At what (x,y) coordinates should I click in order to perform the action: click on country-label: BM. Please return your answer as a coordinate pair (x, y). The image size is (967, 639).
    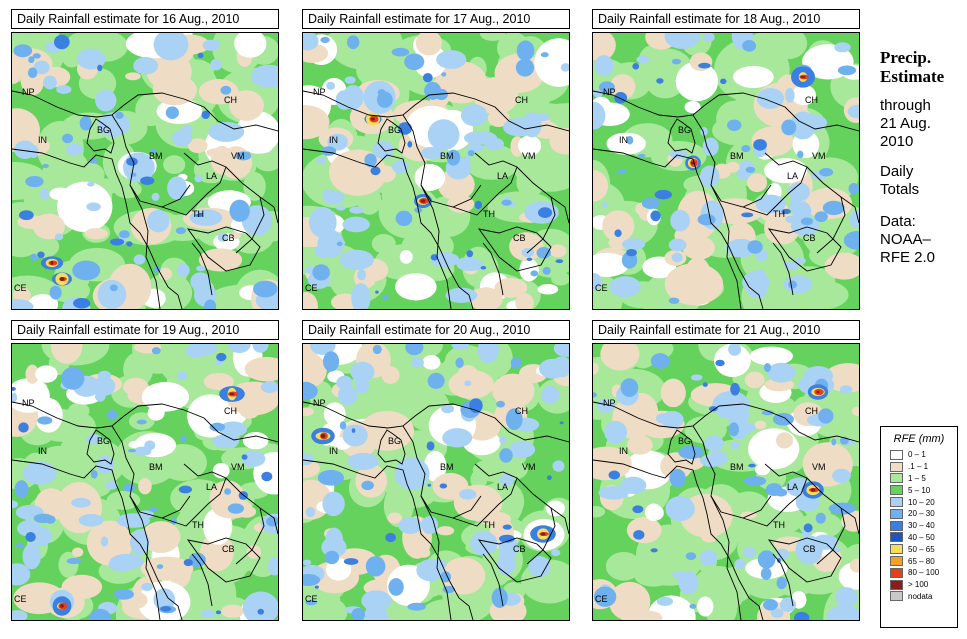
    Looking at the image, I should click on (447, 156).